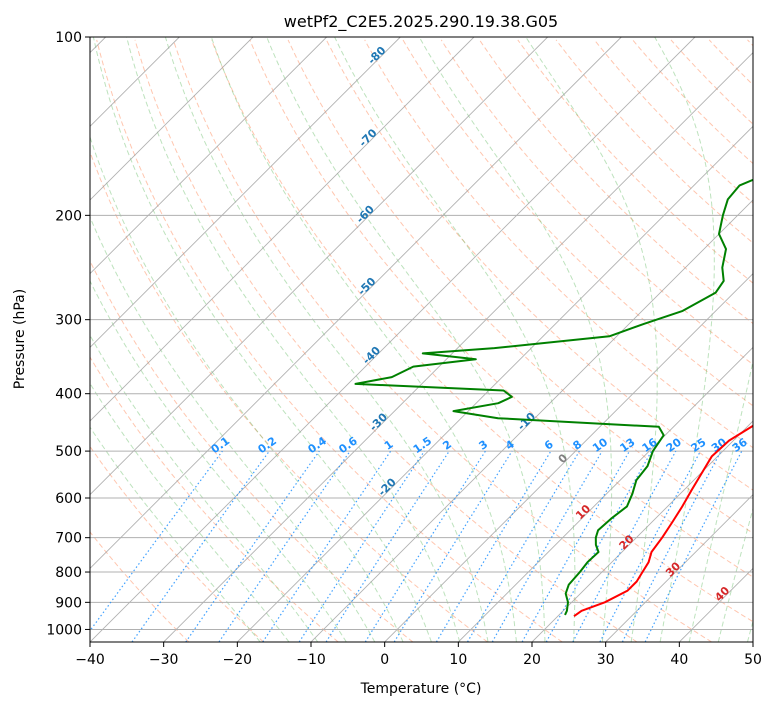 This screenshot has height=708, width=775. Describe the element at coordinates (753, 660) in the screenshot. I see `x-tick-label: 50` at that location.